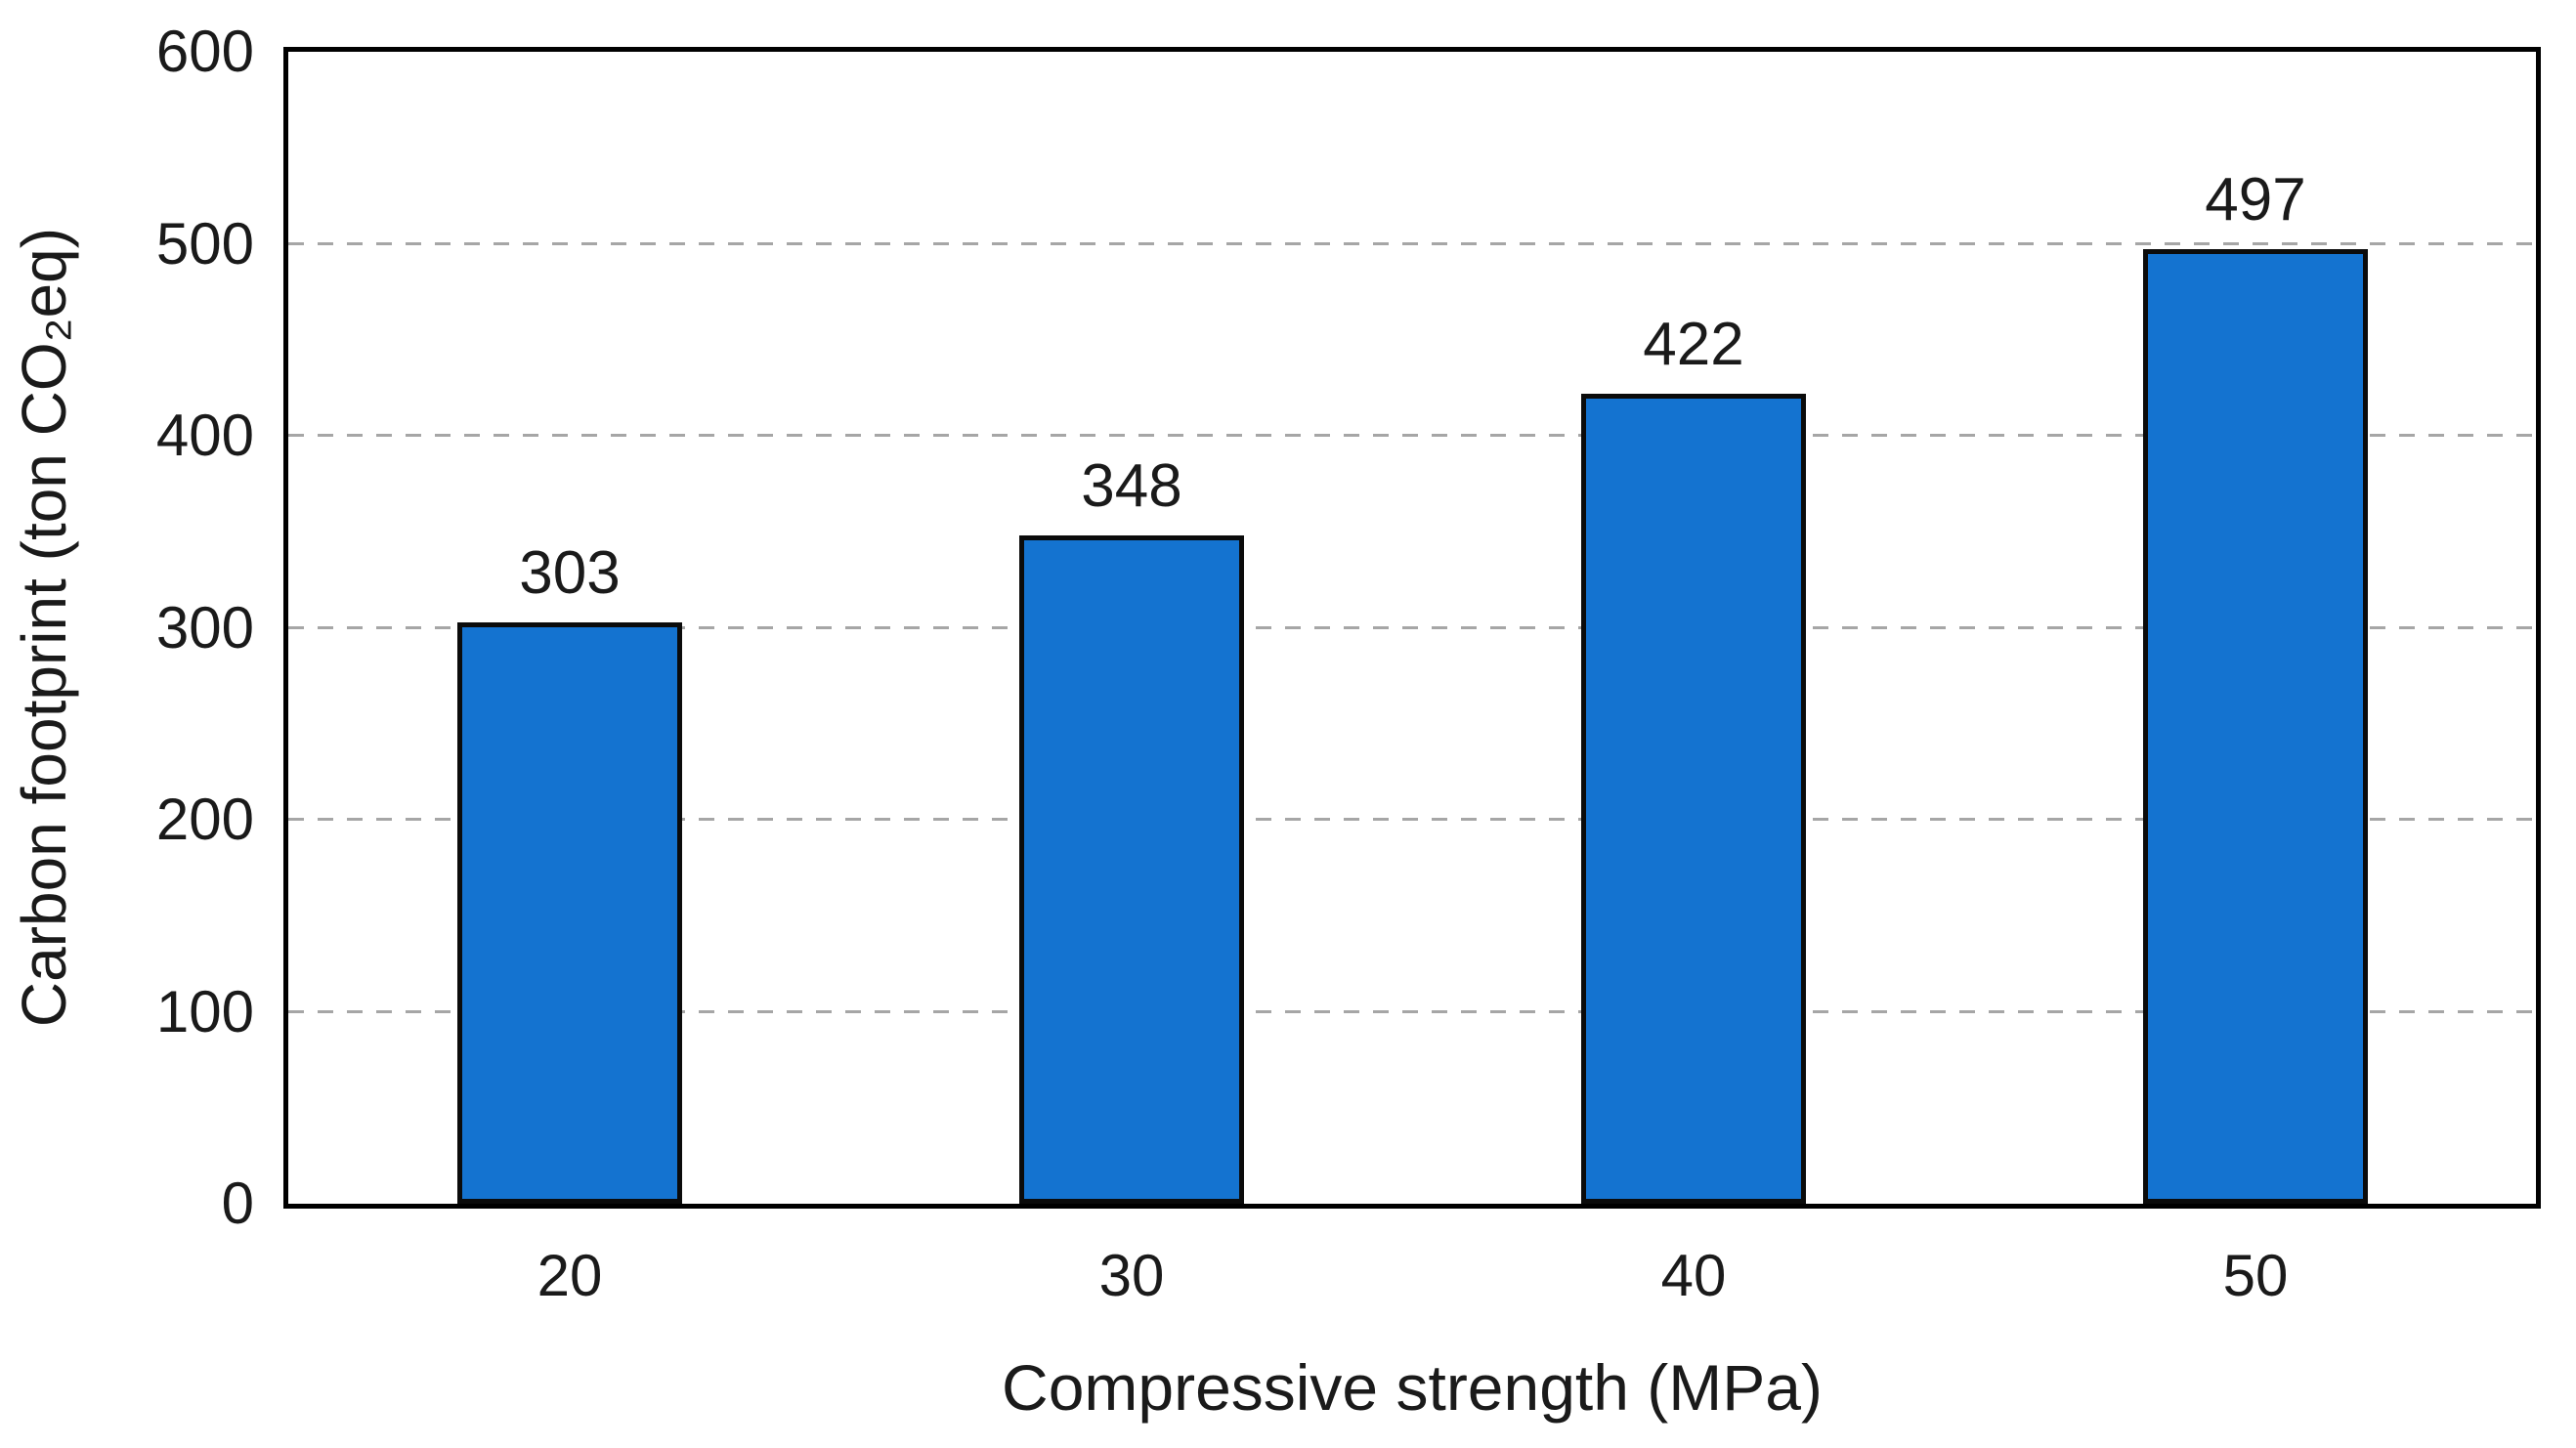  Describe the element at coordinates (2255, 726) in the screenshot. I see `bar-50mpa` at that location.